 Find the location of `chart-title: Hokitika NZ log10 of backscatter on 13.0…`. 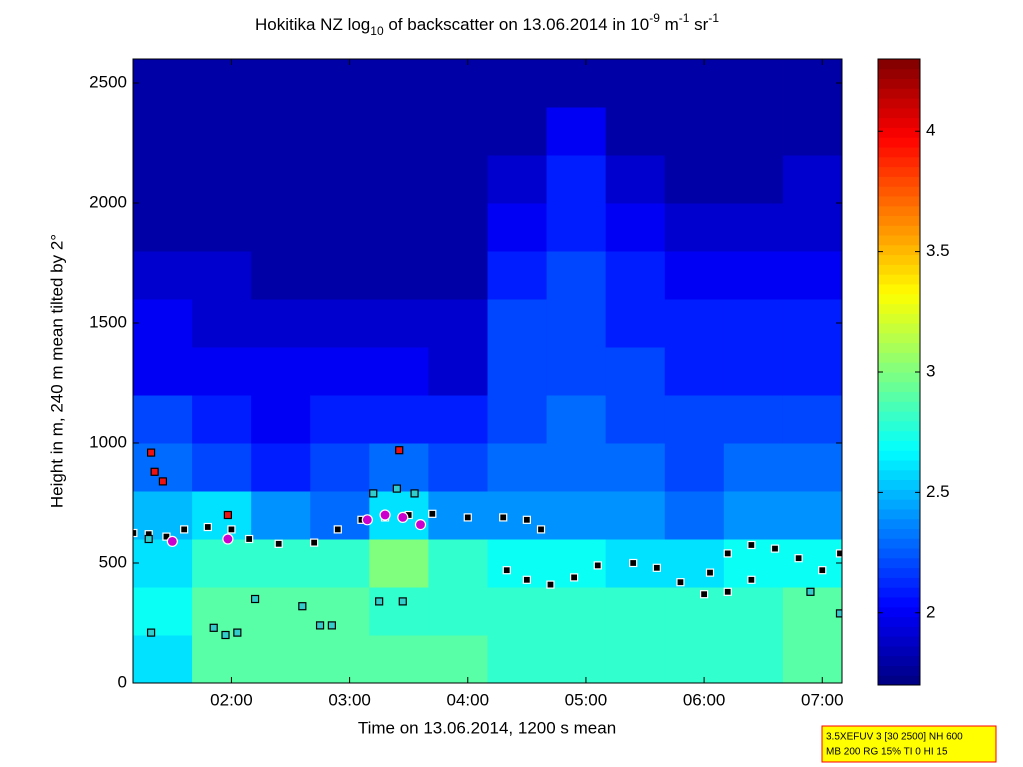

chart-title: Hokitika NZ log10 of backscatter on 13.0… is located at coordinates (487, 24).